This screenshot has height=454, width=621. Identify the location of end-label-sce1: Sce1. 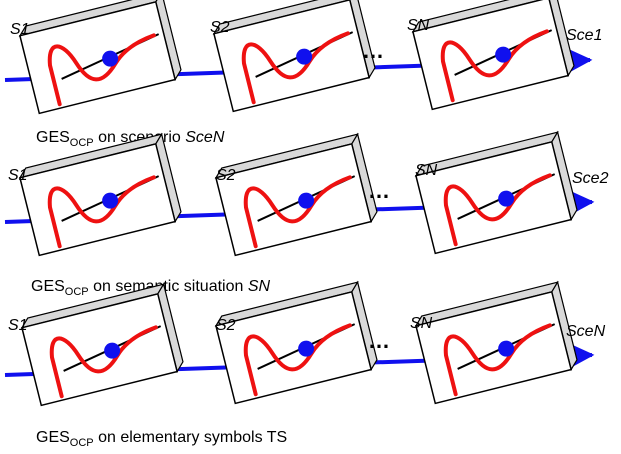
(584, 35).